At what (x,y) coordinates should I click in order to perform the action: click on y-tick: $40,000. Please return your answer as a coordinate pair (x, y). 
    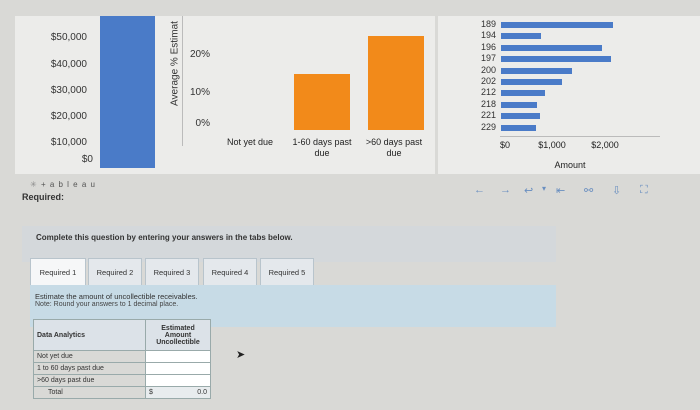
    Looking at the image, I should click on (68, 64).